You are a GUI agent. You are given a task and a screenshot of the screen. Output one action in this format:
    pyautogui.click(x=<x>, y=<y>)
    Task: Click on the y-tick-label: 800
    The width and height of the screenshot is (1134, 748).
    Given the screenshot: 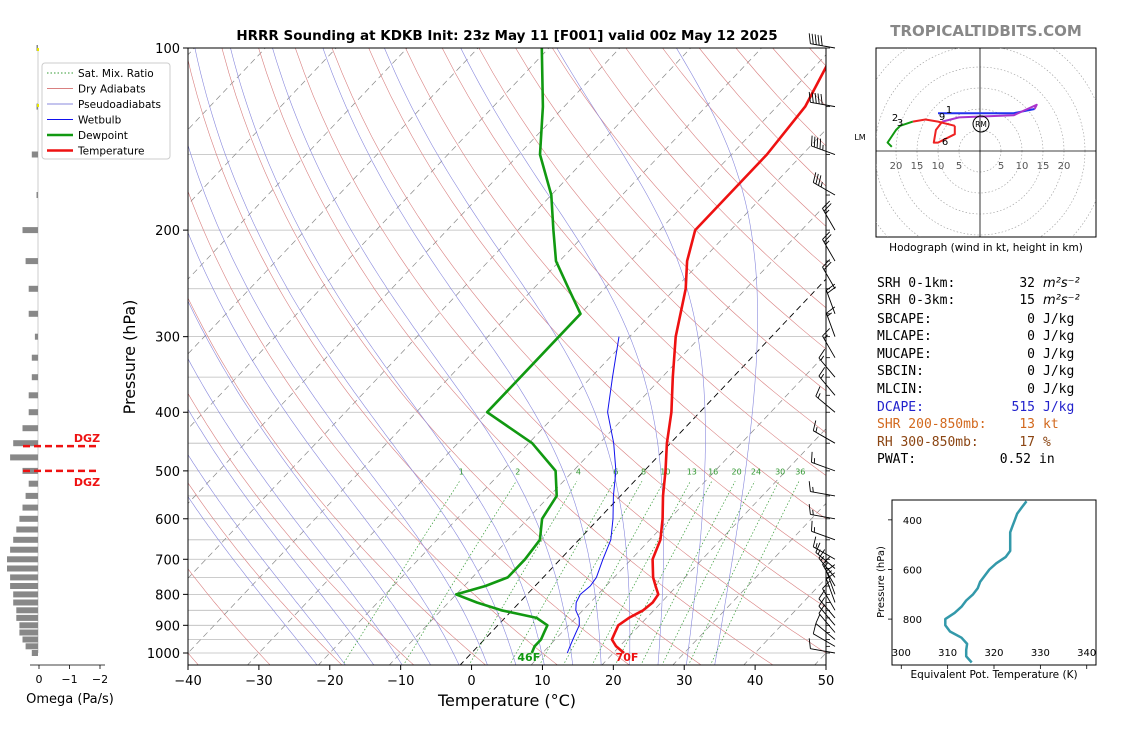 What is the action you would take?
    pyautogui.click(x=167, y=595)
    